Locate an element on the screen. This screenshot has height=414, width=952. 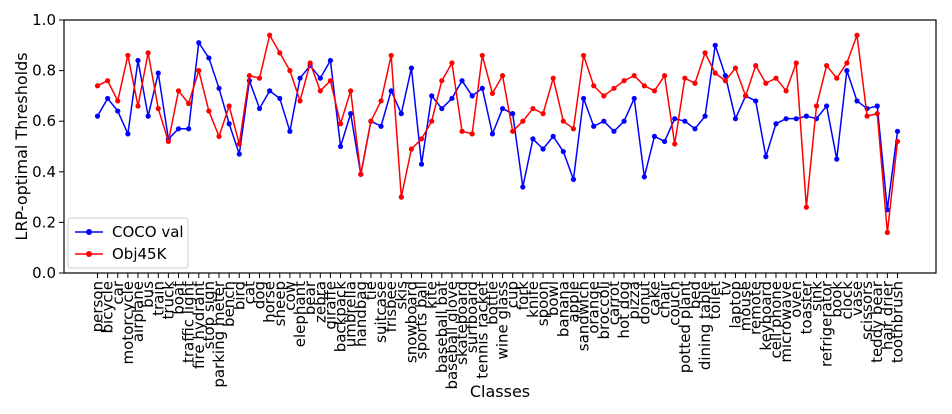
data-point-obj45k-carrot is located at coordinates (614, 88).